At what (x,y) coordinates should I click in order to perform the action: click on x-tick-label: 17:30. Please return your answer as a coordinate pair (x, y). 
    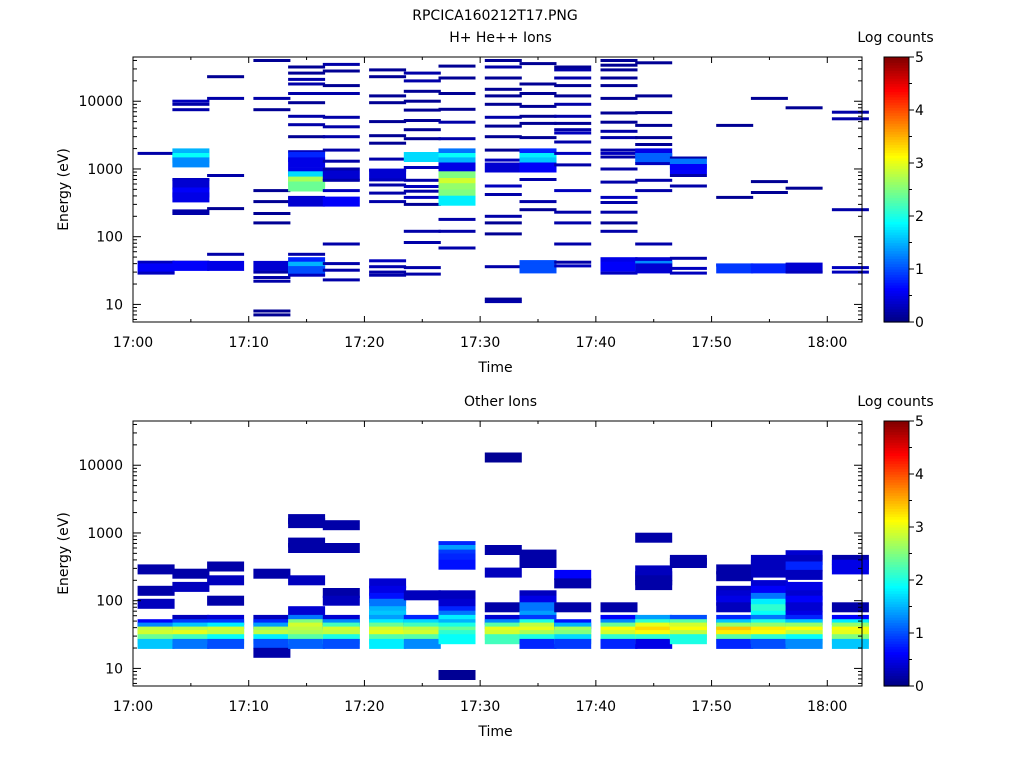
    Looking at the image, I should click on (480, 343).